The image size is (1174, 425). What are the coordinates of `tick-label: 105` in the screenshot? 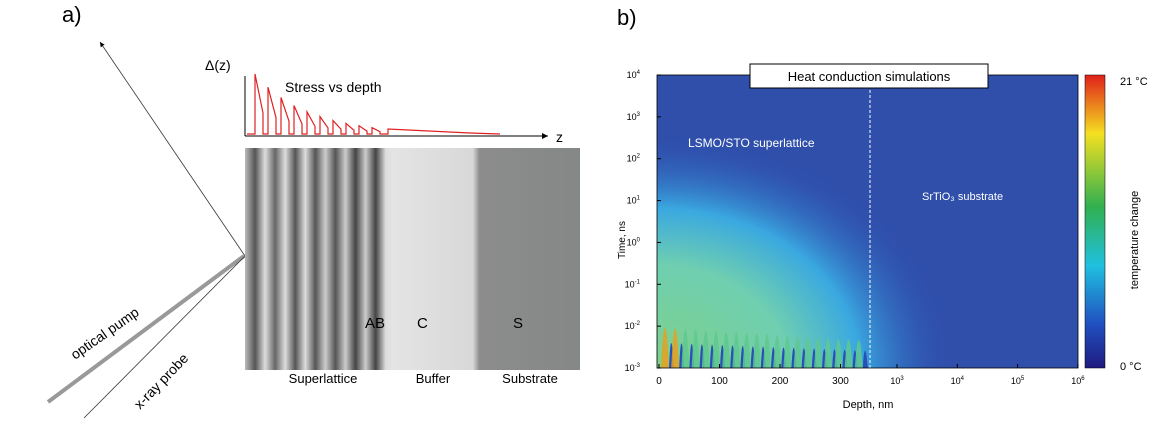 It's located at (1018, 381).